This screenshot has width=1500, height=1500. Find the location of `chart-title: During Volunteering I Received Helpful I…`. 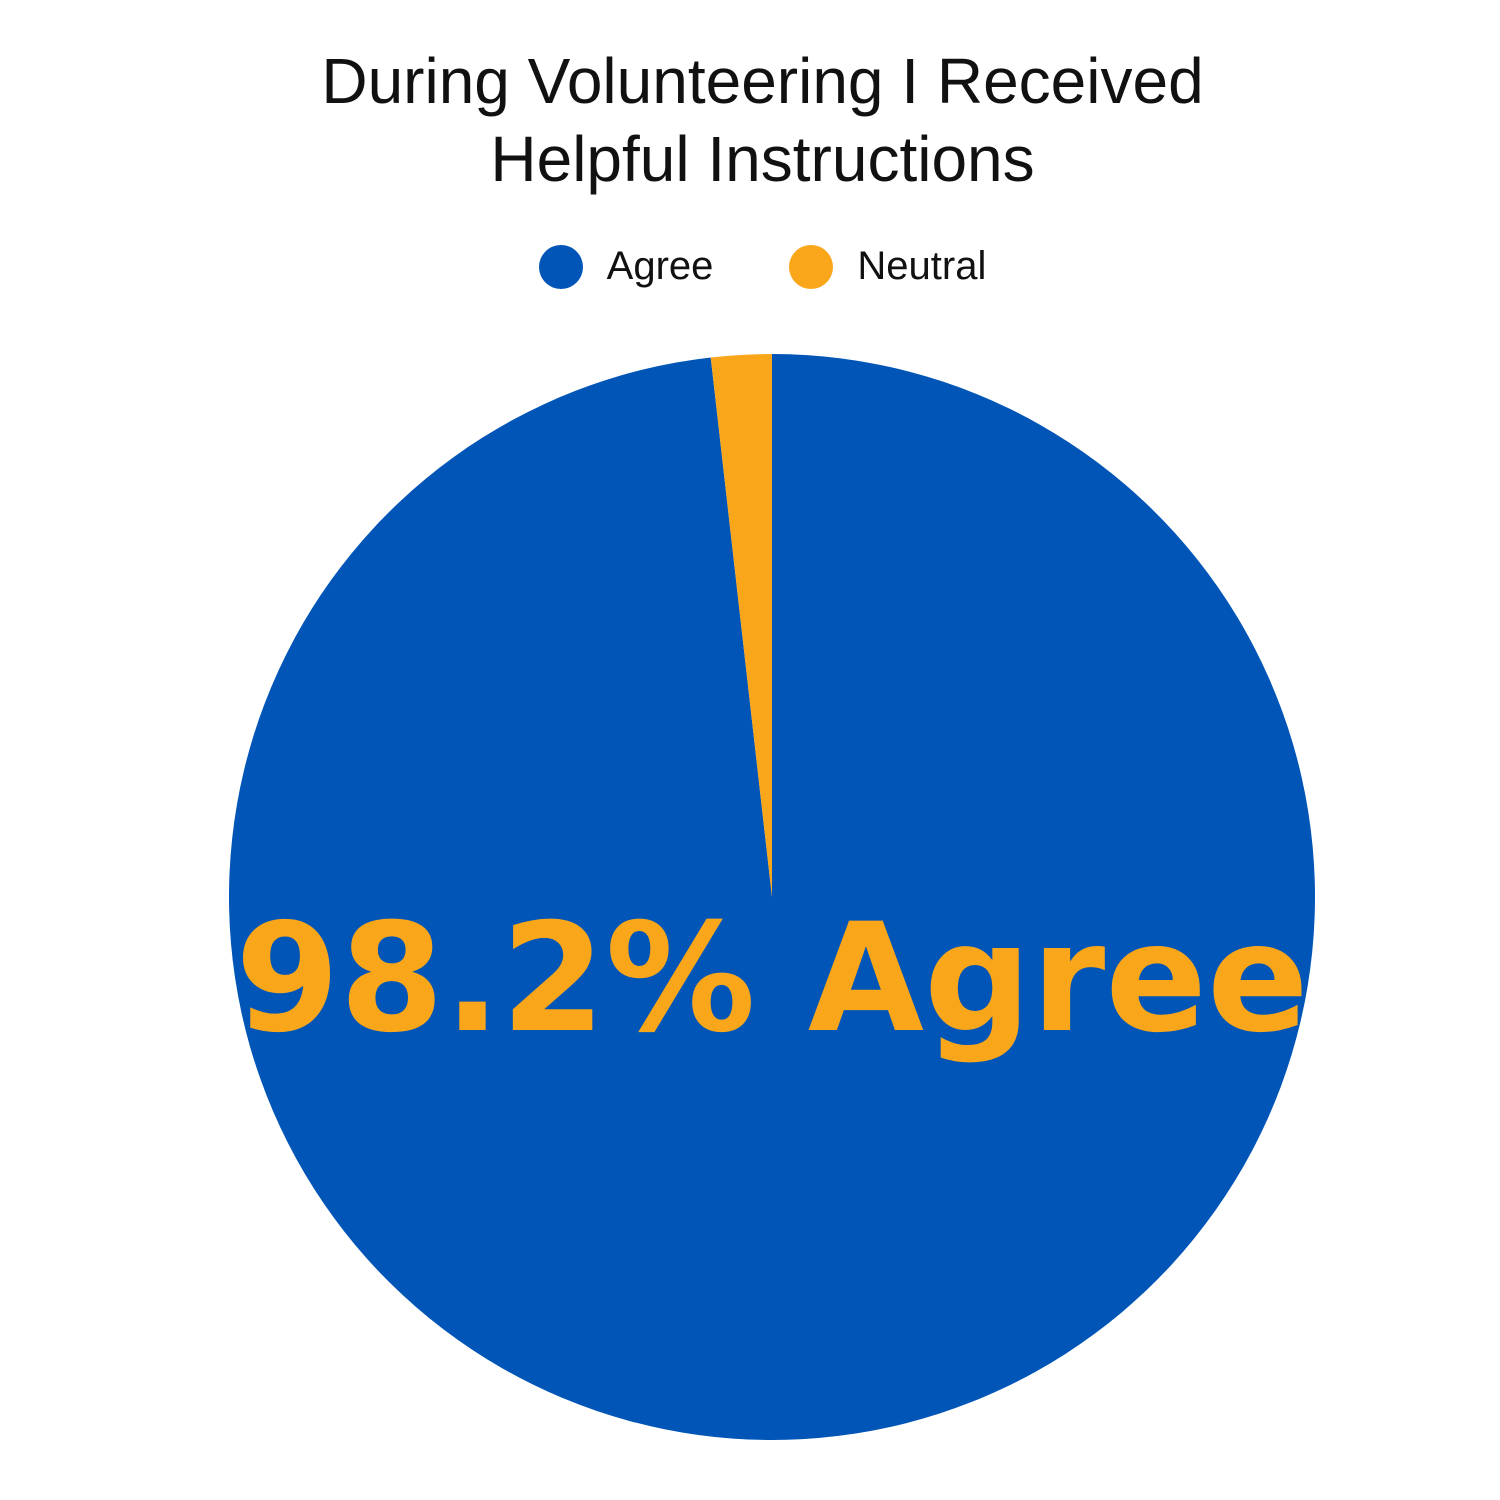

chart-title: During Volunteering I Received Helpful I… is located at coordinates (750, 120).